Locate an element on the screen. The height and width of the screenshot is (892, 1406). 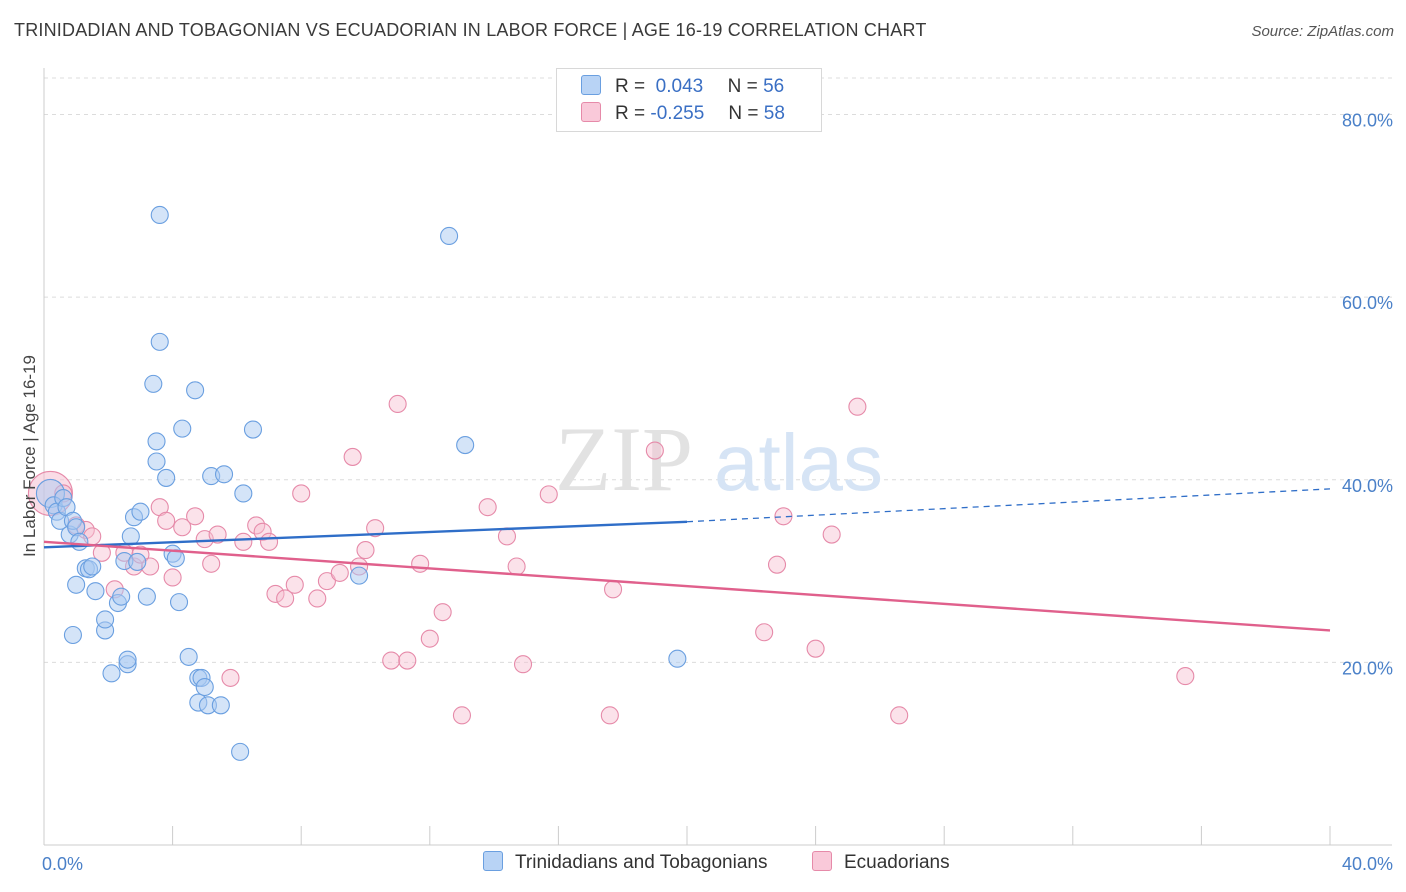
bottom-legend-label: Ecuadorians is located at coordinates (897, 862).